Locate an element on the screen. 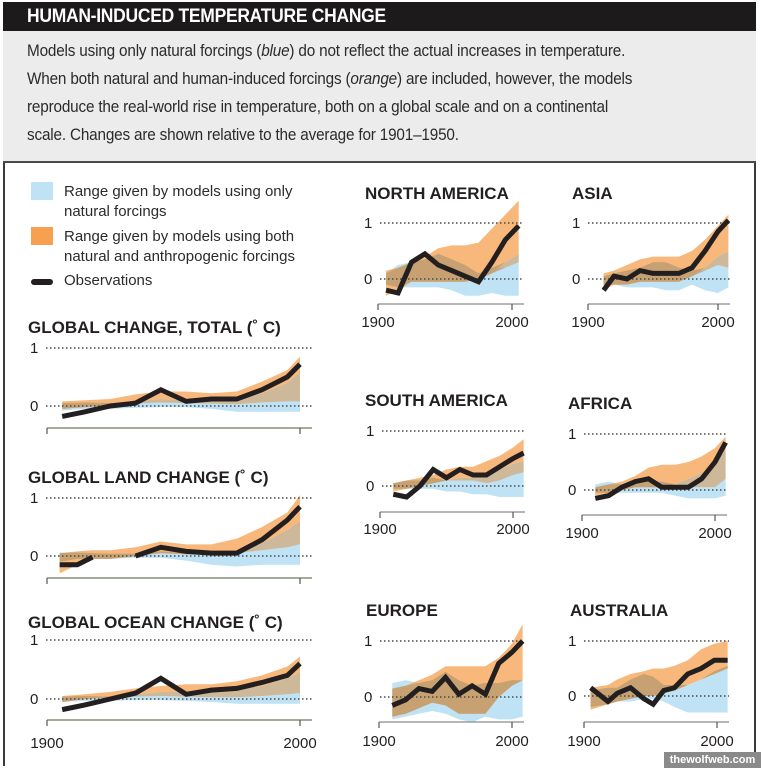  chart-title: SOUTH AMERICA is located at coordinates (436, 400).